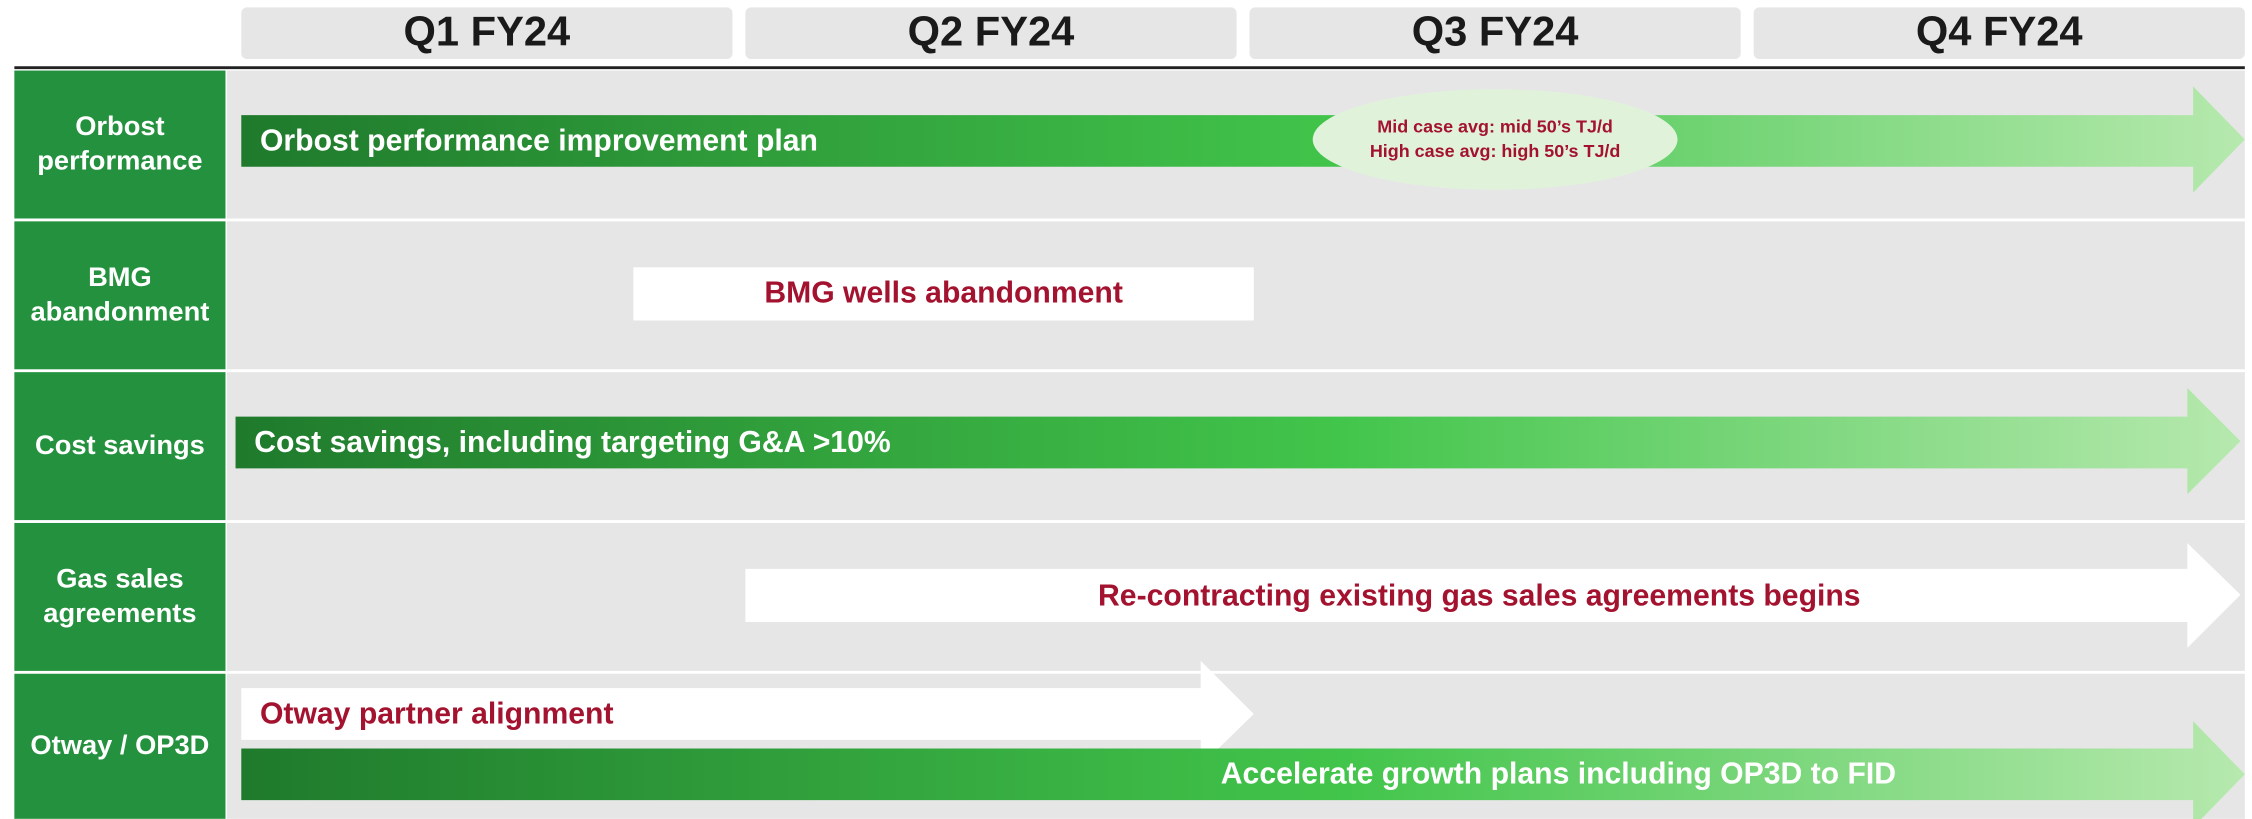  I want to click on row-label-text: Gas sales agreements, so click(120, 596).